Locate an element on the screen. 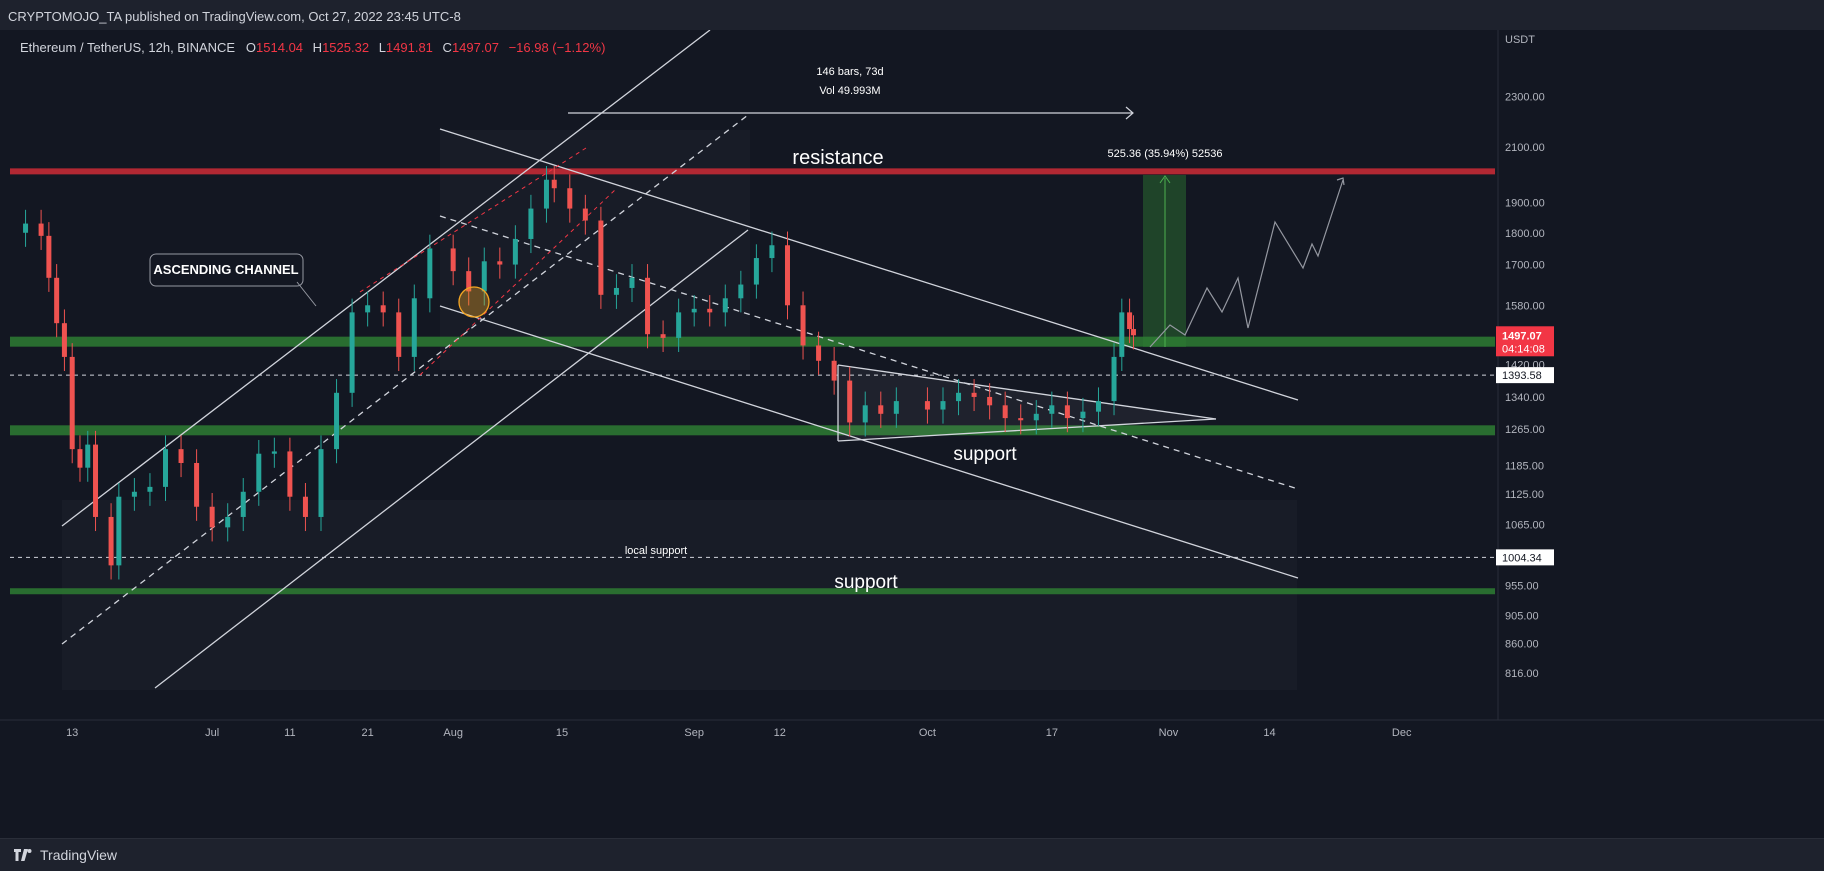 This screenshot has width=1824, height=871. volume-label: Vol 49.993M is located at coordinates (849, 91).